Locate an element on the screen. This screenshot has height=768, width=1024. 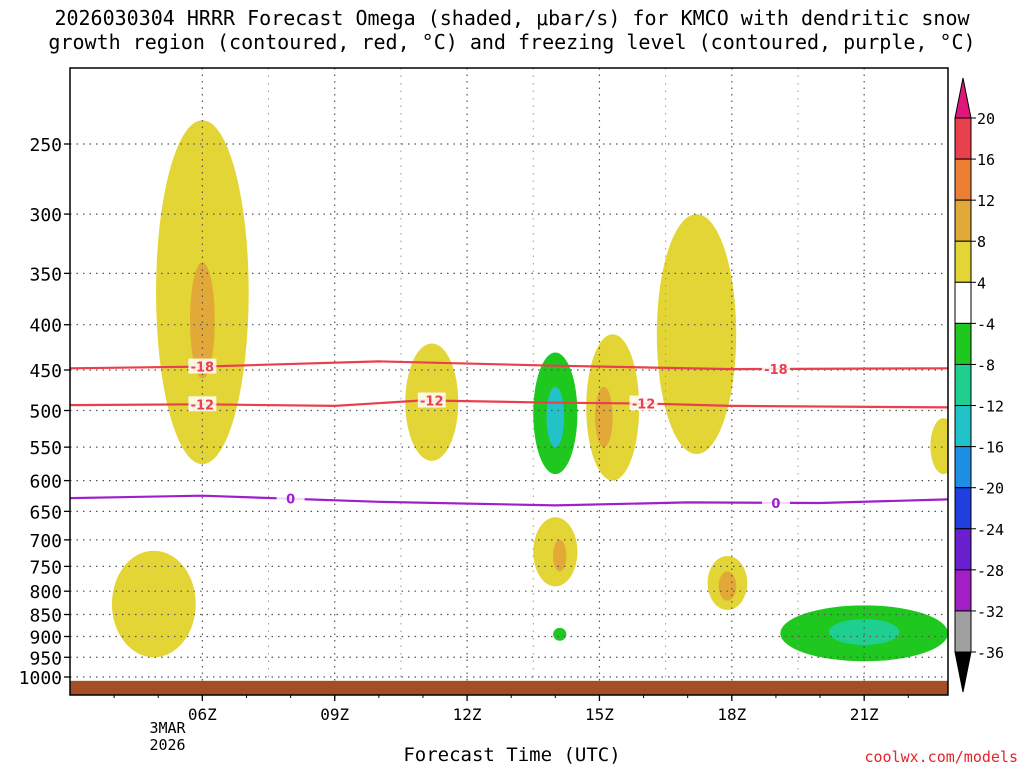
x-date-label-day: 3MAR is located at coordinates (167, 728).